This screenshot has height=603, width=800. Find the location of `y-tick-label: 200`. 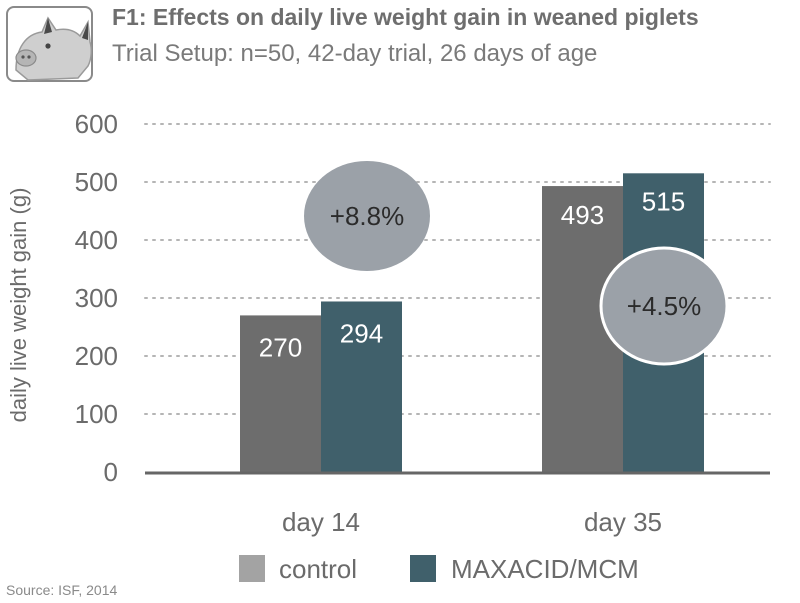

y-tick-label: 200 is located at coordinates (96, 356).